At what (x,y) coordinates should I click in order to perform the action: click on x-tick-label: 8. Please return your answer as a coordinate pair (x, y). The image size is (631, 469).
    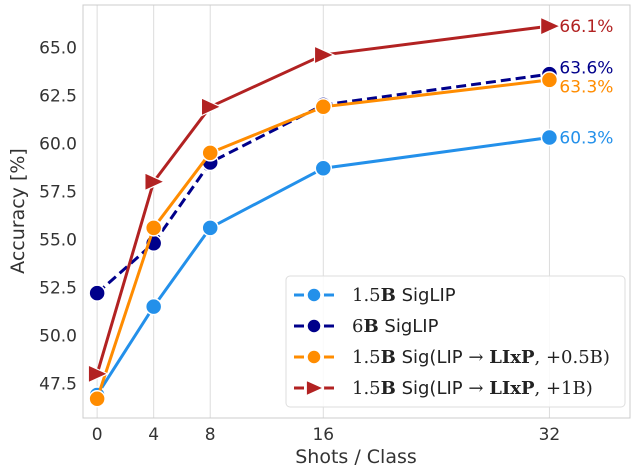
    Looking at the image, I should click on (210, 435).